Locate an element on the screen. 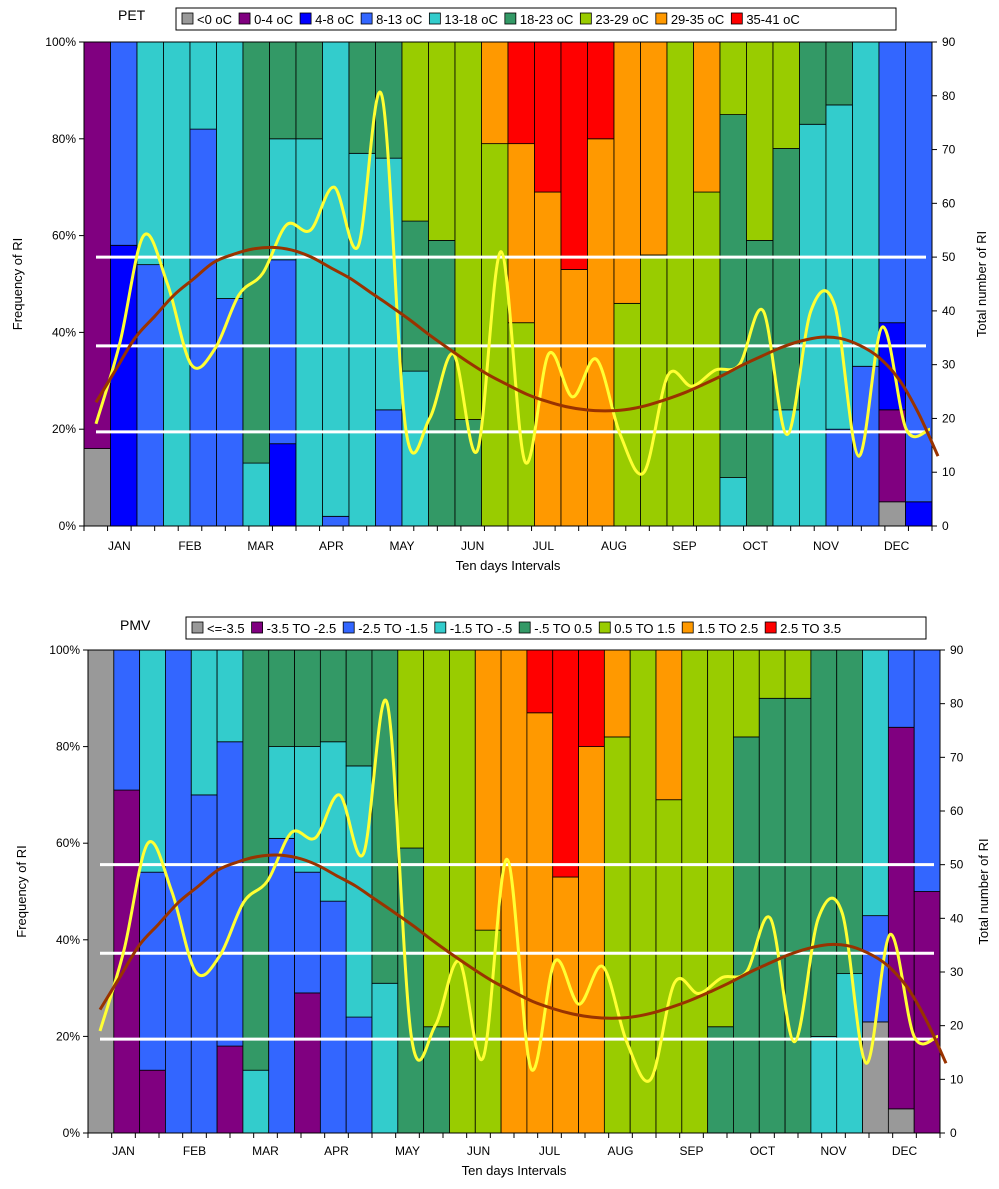 The height and width of the screenshot is (1189, 999). pmv-ytick-label-3: 60% is located at coordinates (68, 843).